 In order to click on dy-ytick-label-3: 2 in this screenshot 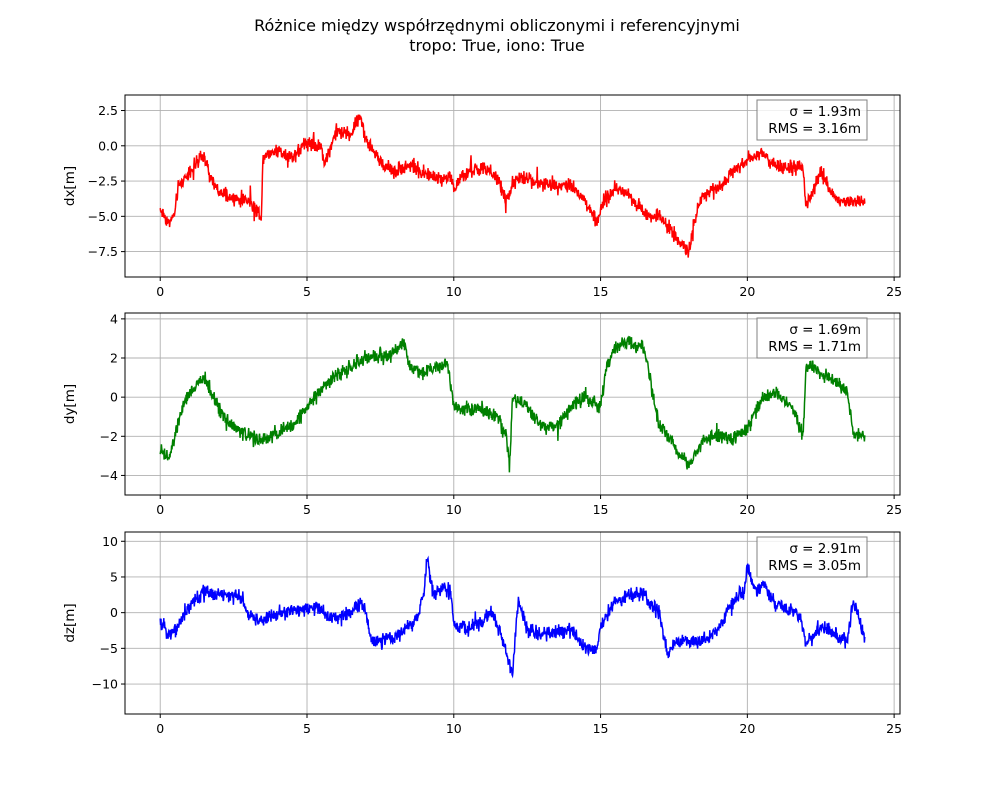, I will do `click(114, 358)`.